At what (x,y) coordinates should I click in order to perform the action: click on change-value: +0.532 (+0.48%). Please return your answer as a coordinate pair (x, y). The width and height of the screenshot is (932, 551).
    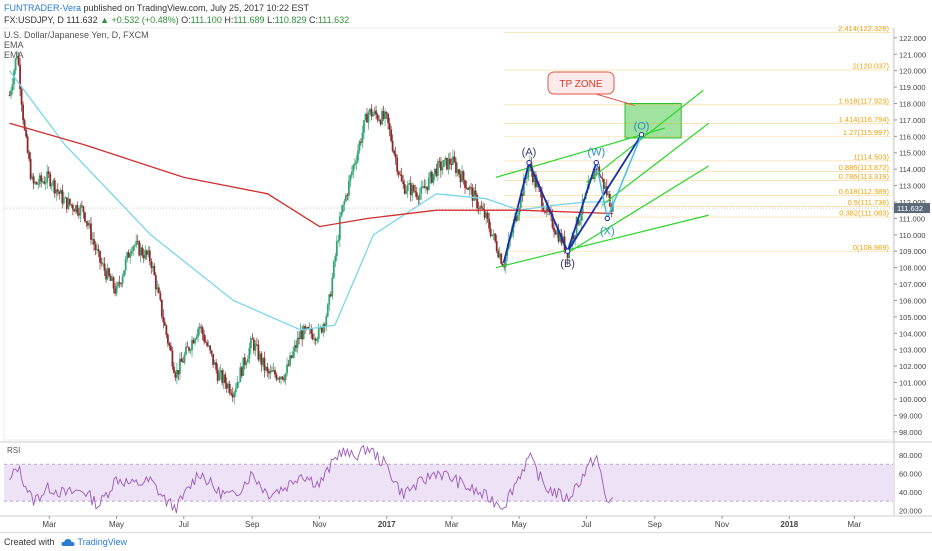
    Looking at the image, I should click on (145, 20).